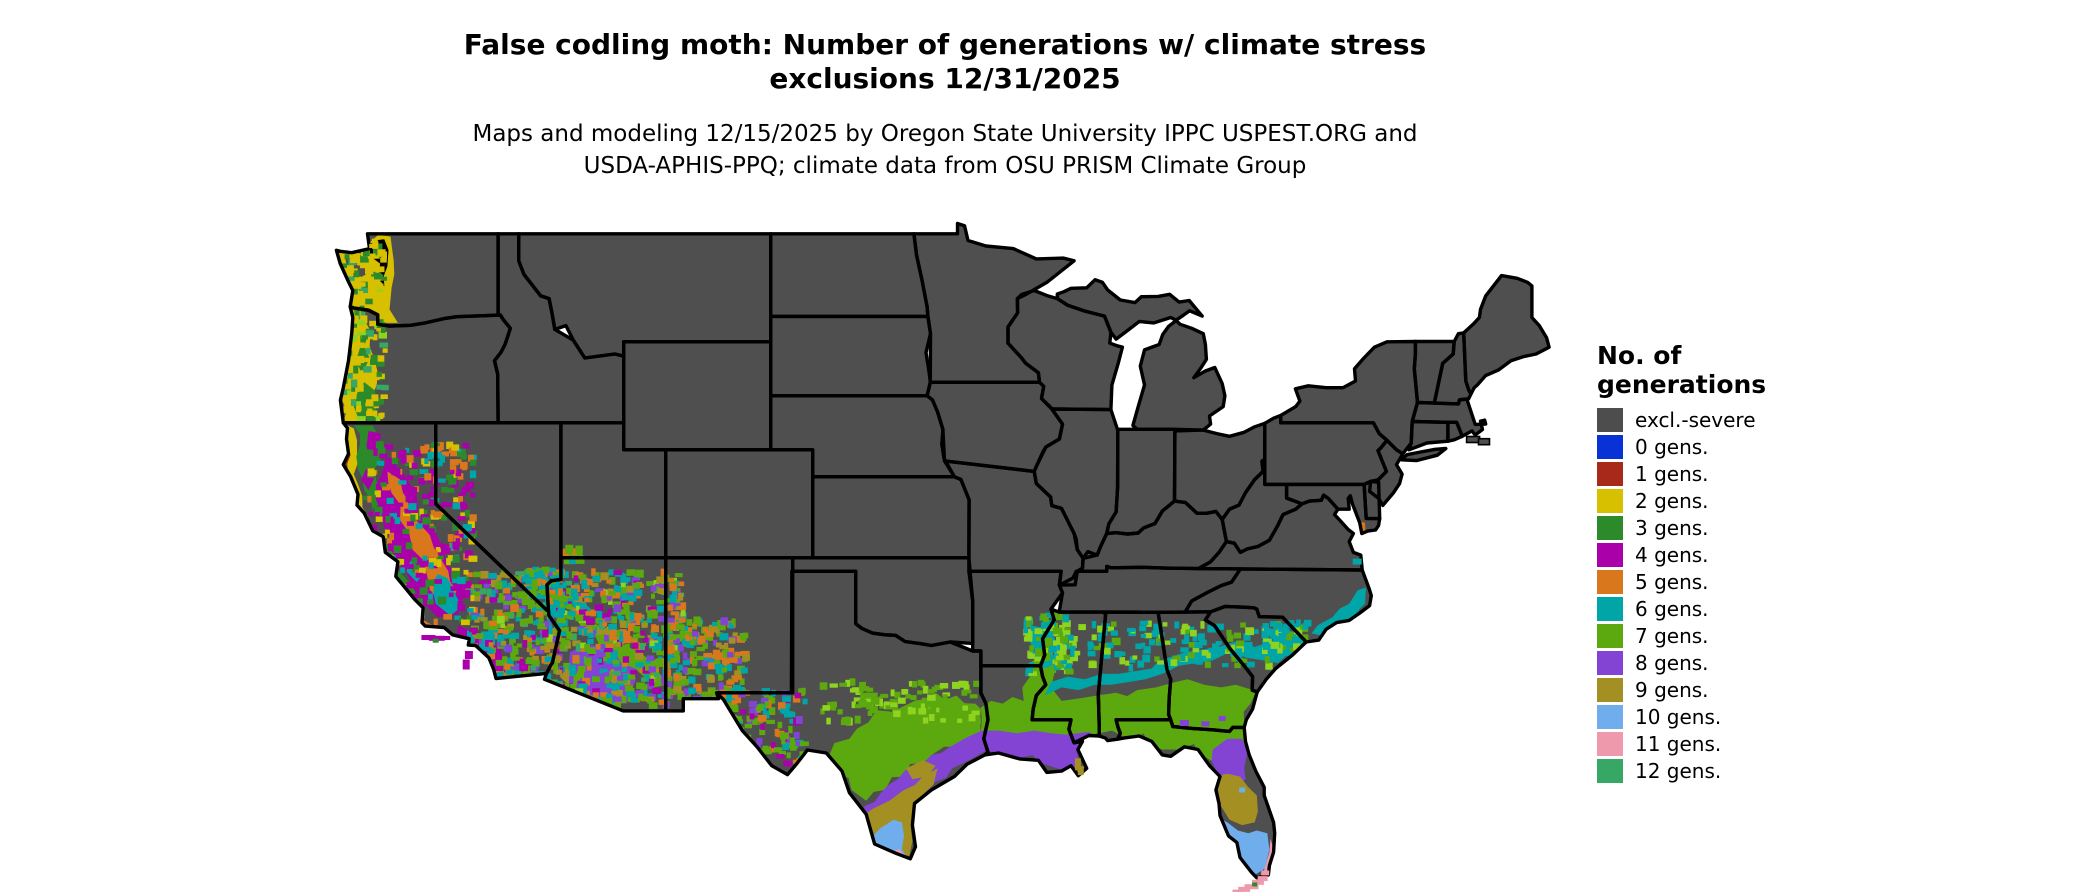 This screenshot has height=892, width=2100. I want to click on model-region-g9, so click(921, 770).